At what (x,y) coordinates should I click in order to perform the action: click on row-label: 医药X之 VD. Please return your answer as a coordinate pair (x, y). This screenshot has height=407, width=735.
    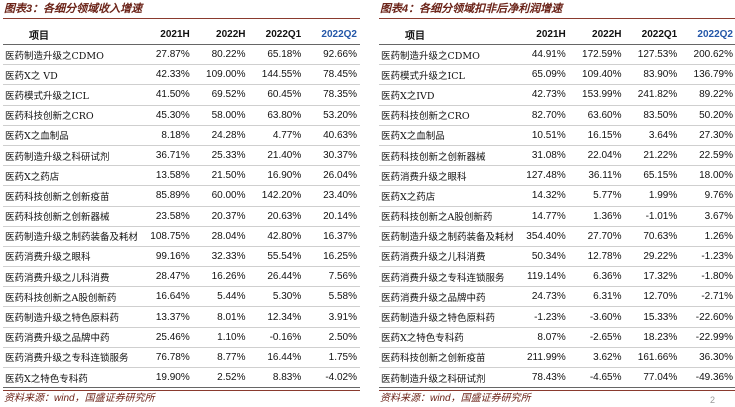
    Looking at the image, I should click on (70, 75).